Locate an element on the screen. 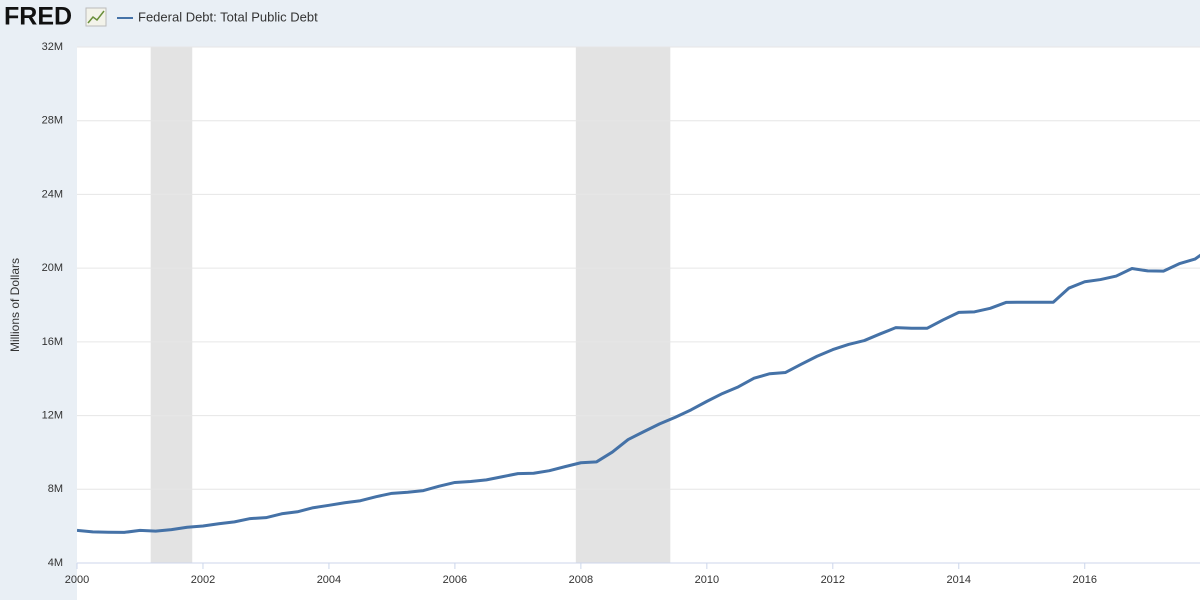 The height and width of the screenshot is (605, 1200). y-tick-label: 8M is located at coordinates (55, 489).